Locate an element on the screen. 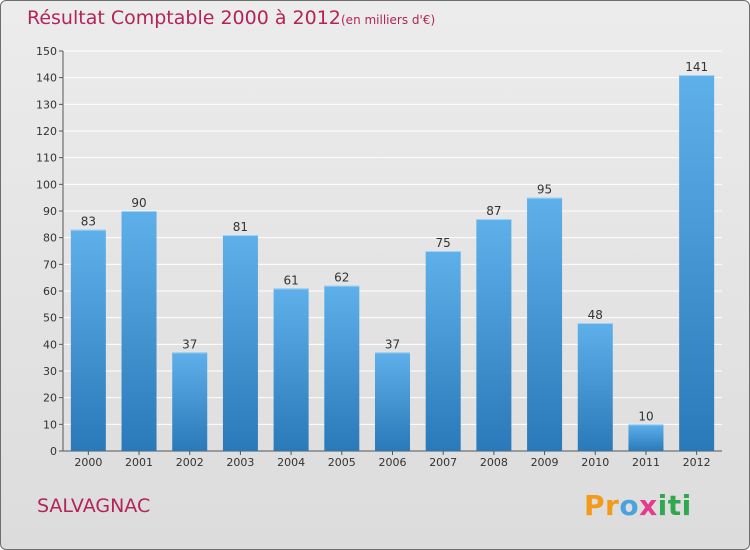 The image size is (750, 550). chart-subtitle: (en milliers d'€) is located at coordinates (388, 20).